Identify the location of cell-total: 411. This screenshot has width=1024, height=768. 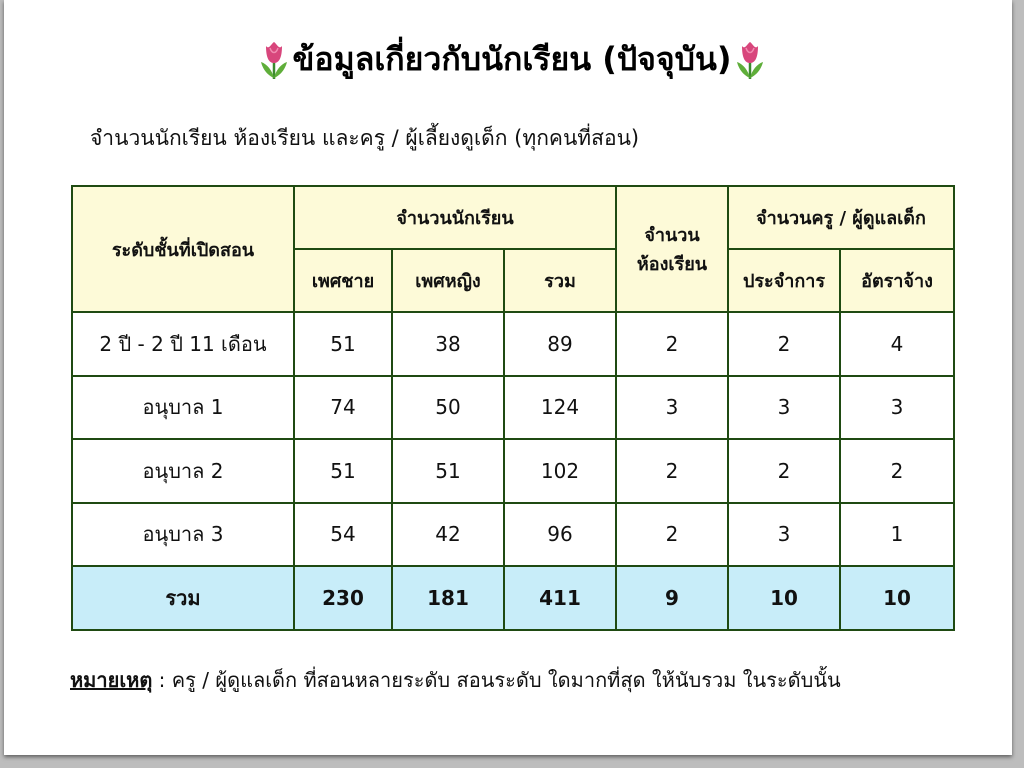
(560, 598).